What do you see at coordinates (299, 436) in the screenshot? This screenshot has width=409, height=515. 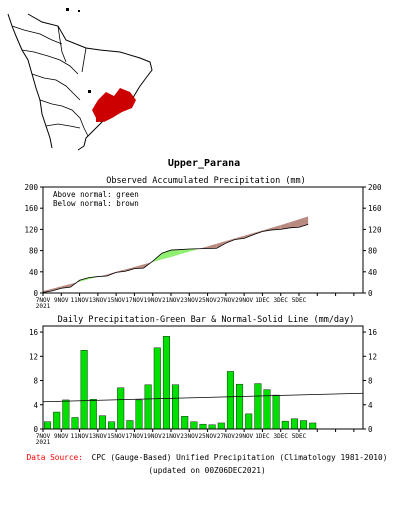 I see `daily-xtick-label: 5DEC` at bounding box center [299, 436].